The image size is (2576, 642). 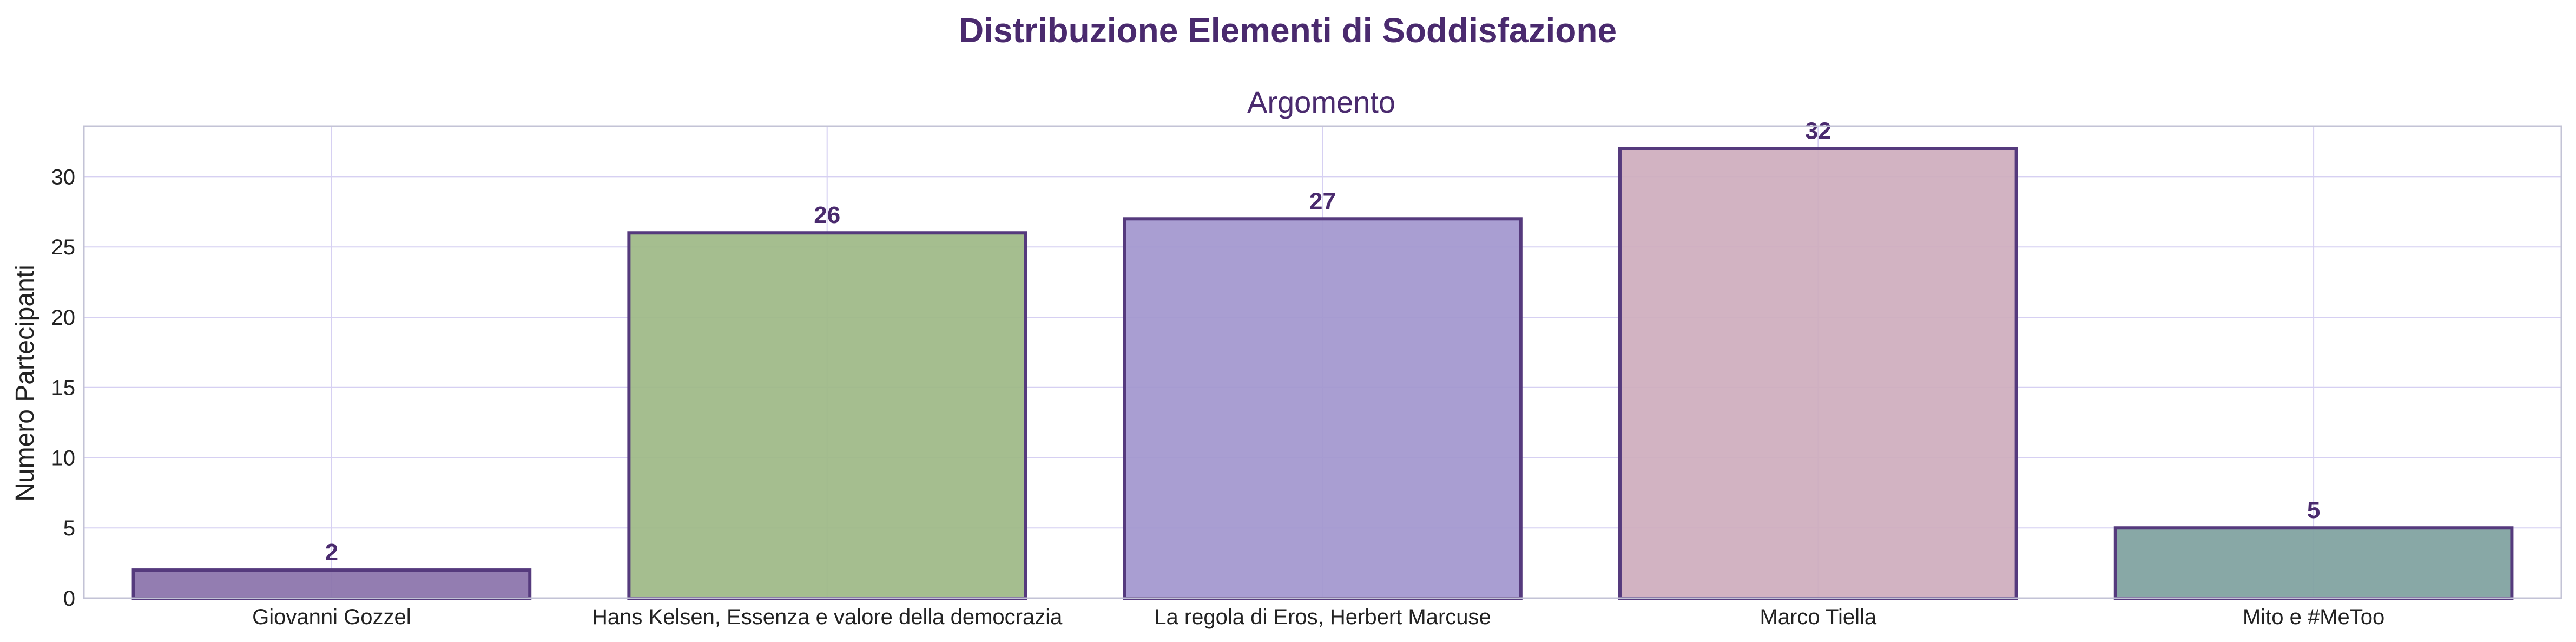 What do you see at coordinates (1321, 102) in the screenshot?
I see `chart-title: Argomento` at bounding box center [1321, 102].